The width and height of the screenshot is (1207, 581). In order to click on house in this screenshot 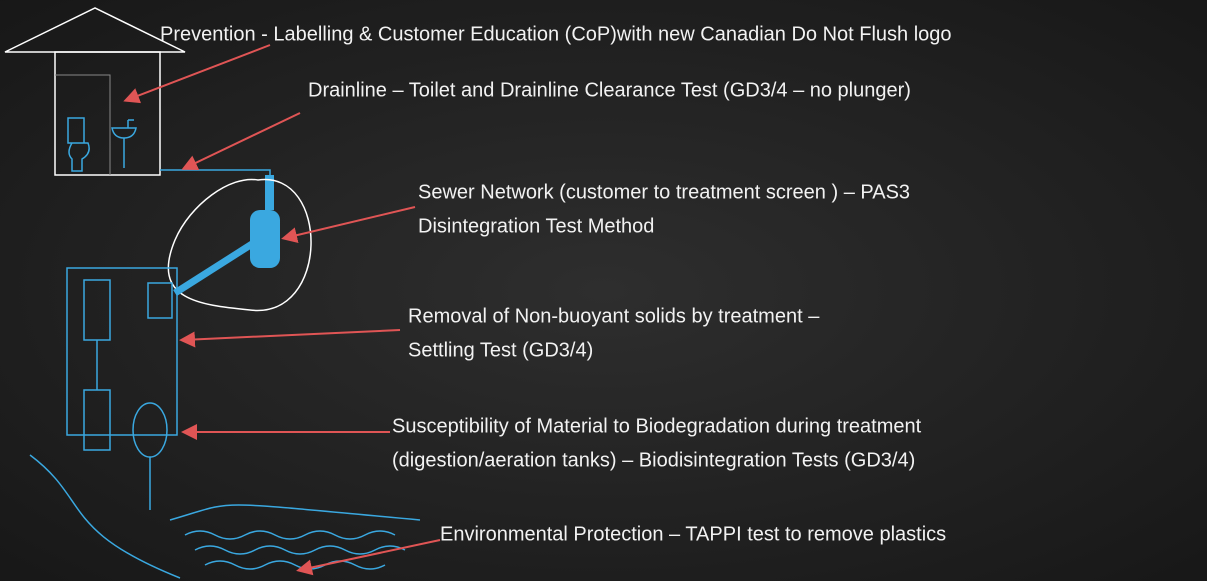, I will do `click(95, 91)`.